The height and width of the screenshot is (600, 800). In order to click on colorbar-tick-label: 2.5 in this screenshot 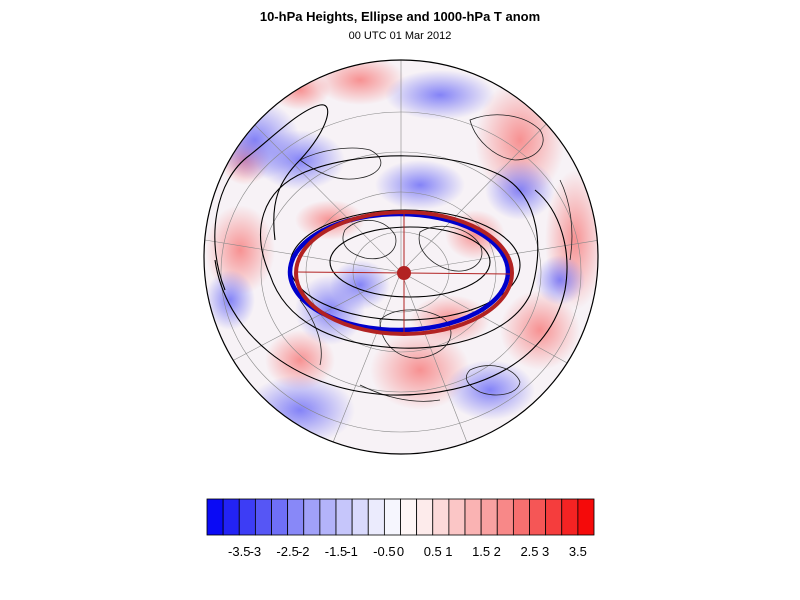, I will do `click(529, 551)`.